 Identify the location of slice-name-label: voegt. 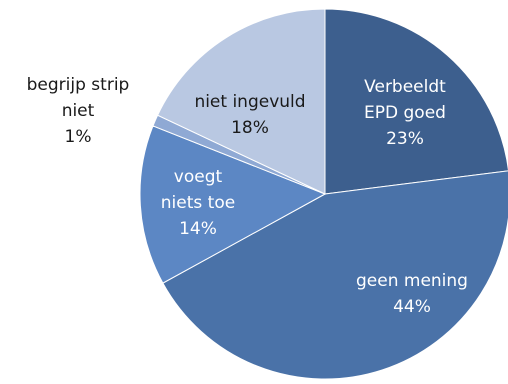
(198, 177).